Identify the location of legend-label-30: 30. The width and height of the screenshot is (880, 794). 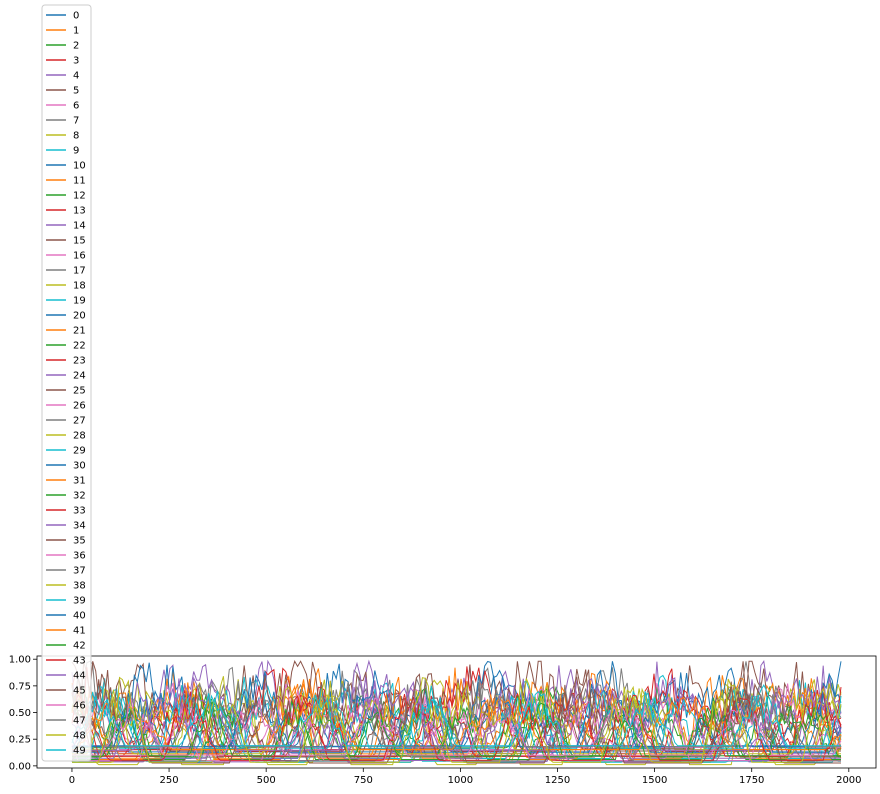
(79, 466).